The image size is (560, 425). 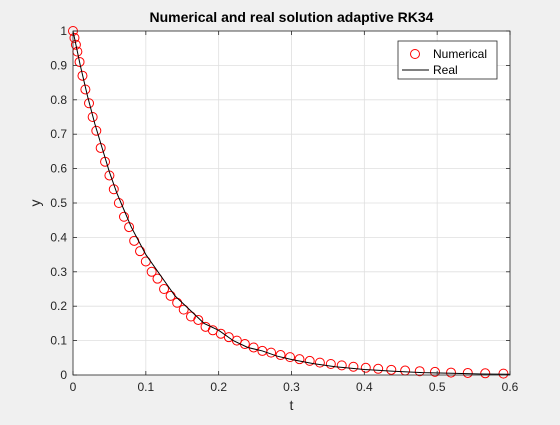 What do you see at coordinates (415, 54) in the screenshot?
I see `legend-marker-numerical` at bounding box center [415, 54].